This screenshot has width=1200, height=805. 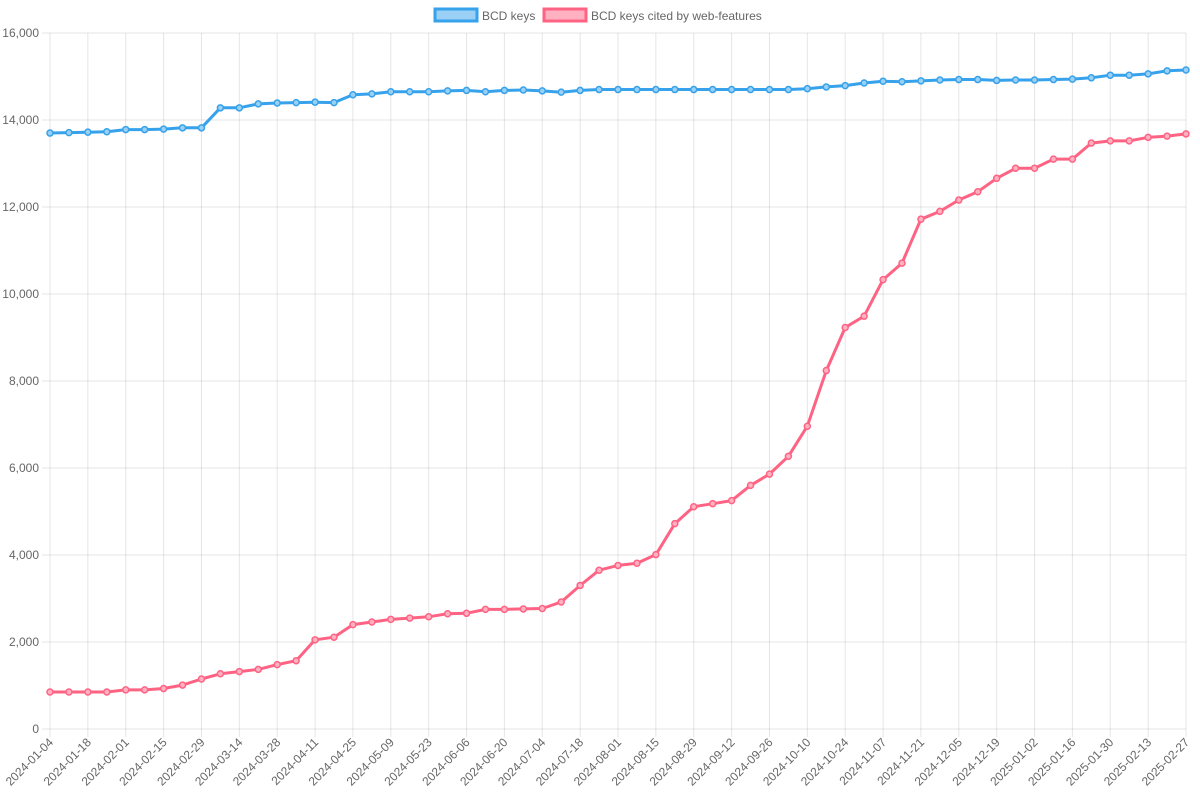 What do you see at coordinates (456, 15) in the screenshot?
I see `legend-swatch-bcd-keys` at bounding box center [456, 15].